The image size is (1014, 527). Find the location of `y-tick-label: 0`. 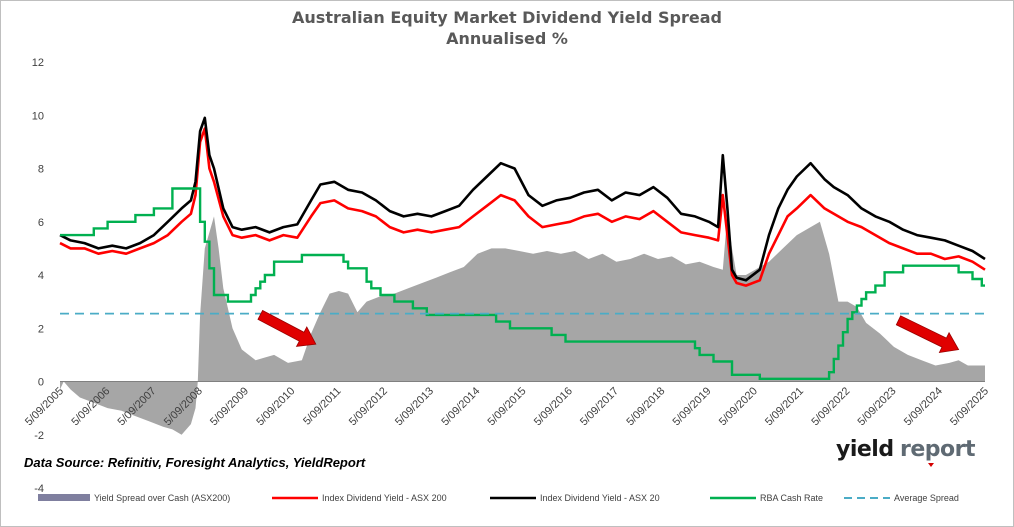

y-tick-label: 0 is located at coordinates (41, 383).